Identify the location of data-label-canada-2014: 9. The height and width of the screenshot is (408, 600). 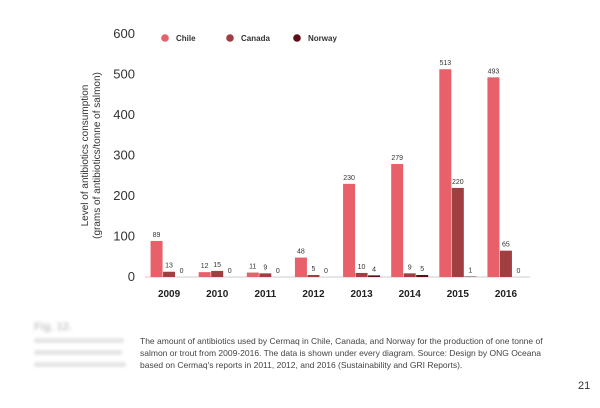
(410, 267).